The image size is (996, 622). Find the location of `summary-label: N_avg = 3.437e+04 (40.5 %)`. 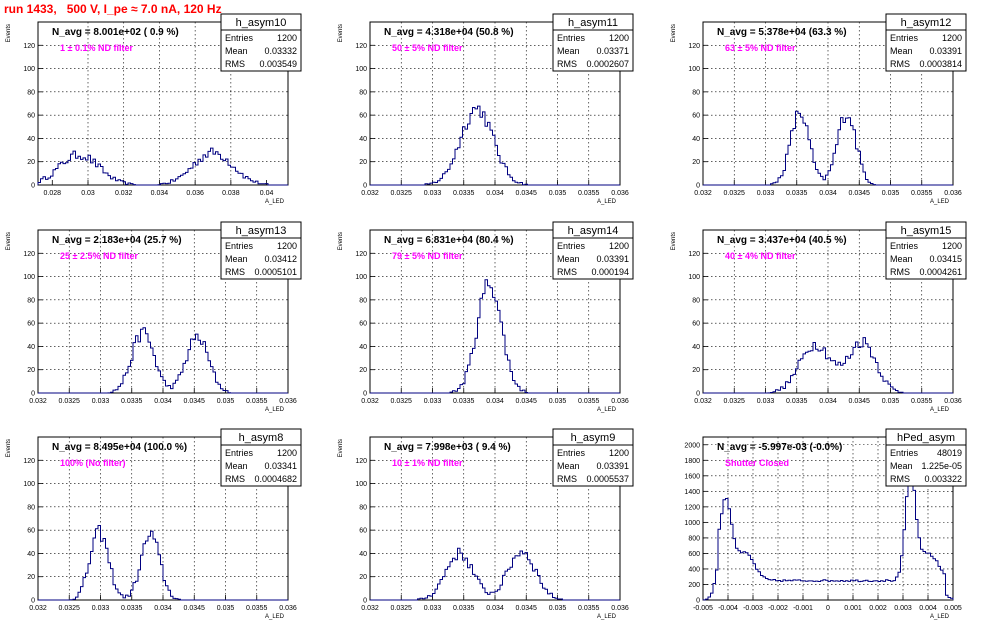

summary-label: N_avg = 3.437e+04 (40.5 %) is located at coordinates (782, 240).